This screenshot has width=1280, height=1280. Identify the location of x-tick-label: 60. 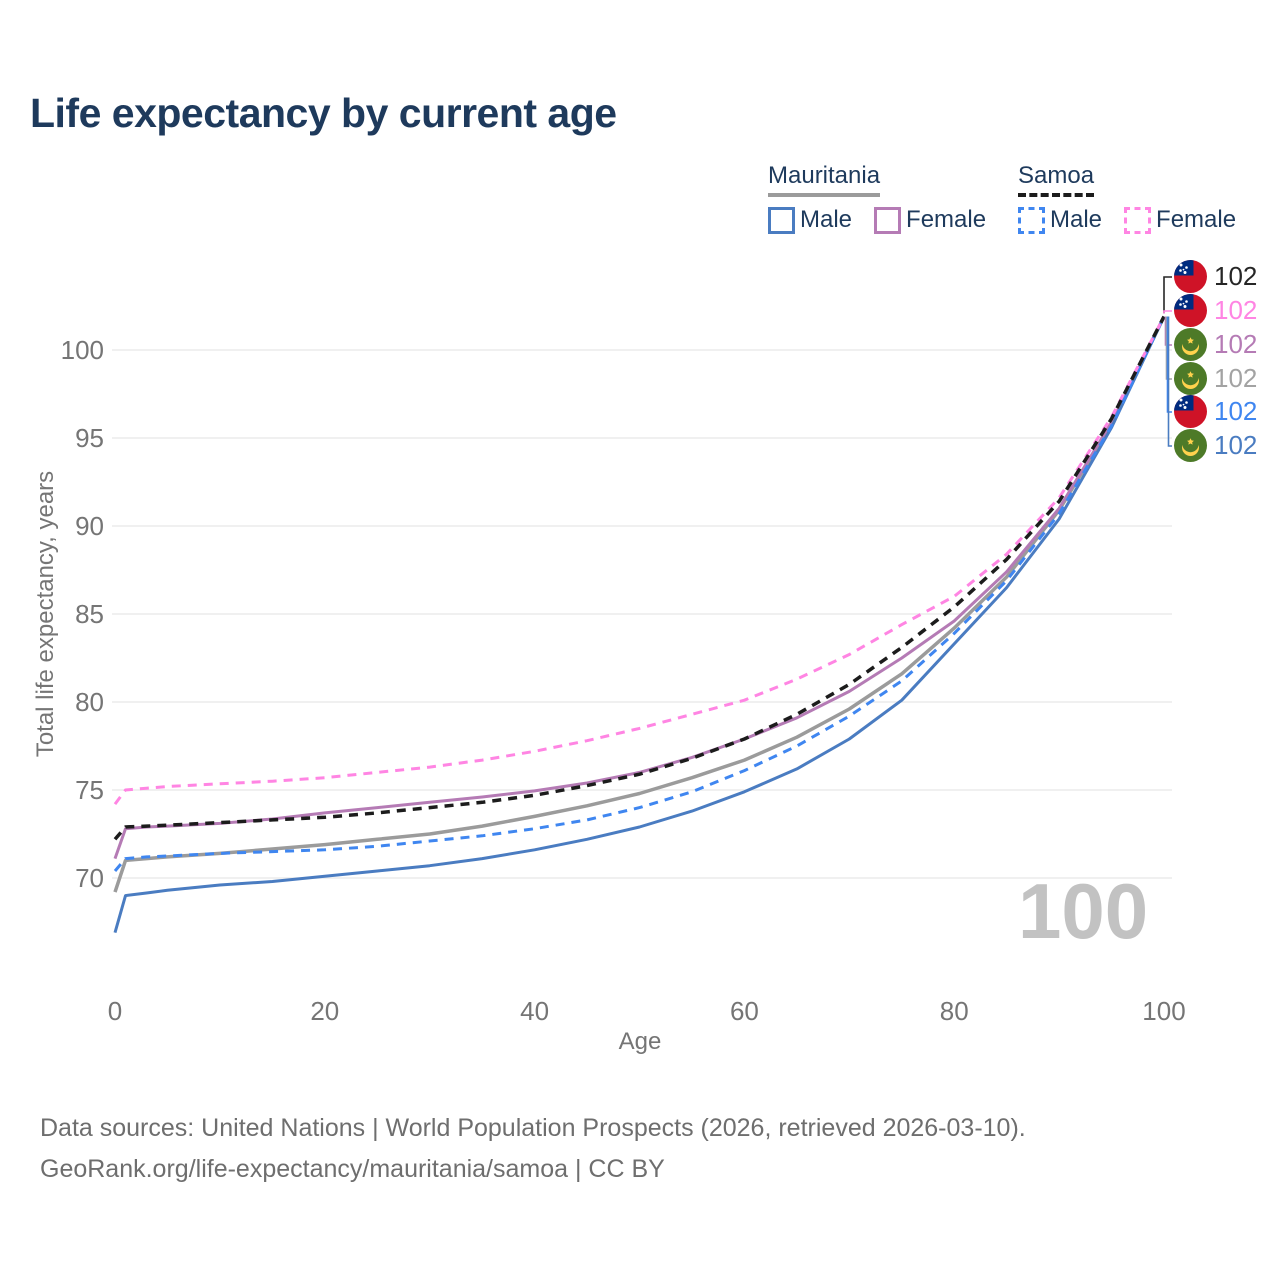
(744, 1011).